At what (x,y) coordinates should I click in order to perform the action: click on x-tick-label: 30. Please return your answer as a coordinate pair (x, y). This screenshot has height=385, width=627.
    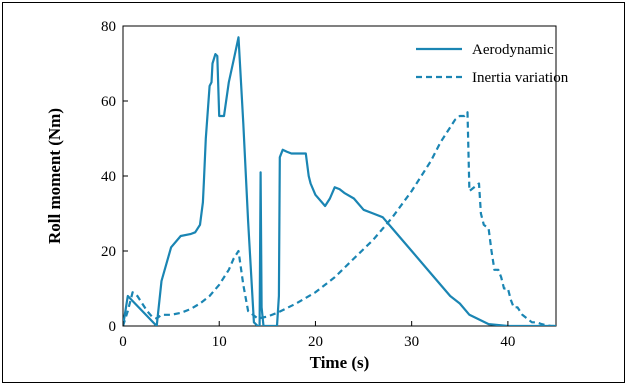
    Looking at the image, I should click on (411, 342).